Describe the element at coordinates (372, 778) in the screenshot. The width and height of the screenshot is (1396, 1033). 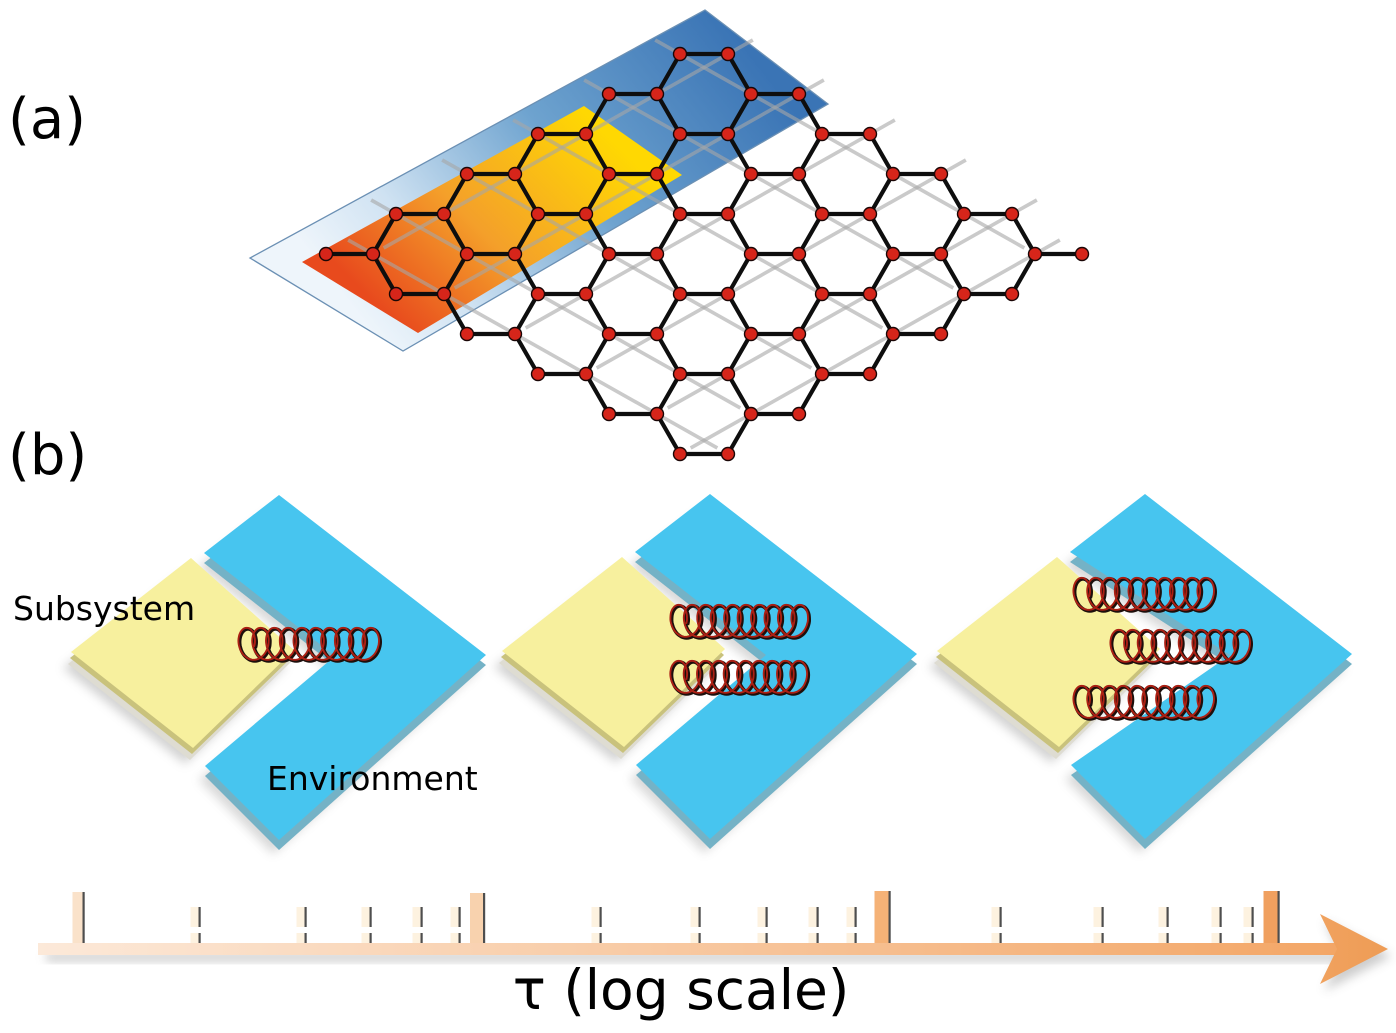
I see `environment-label: Environment` at that location.